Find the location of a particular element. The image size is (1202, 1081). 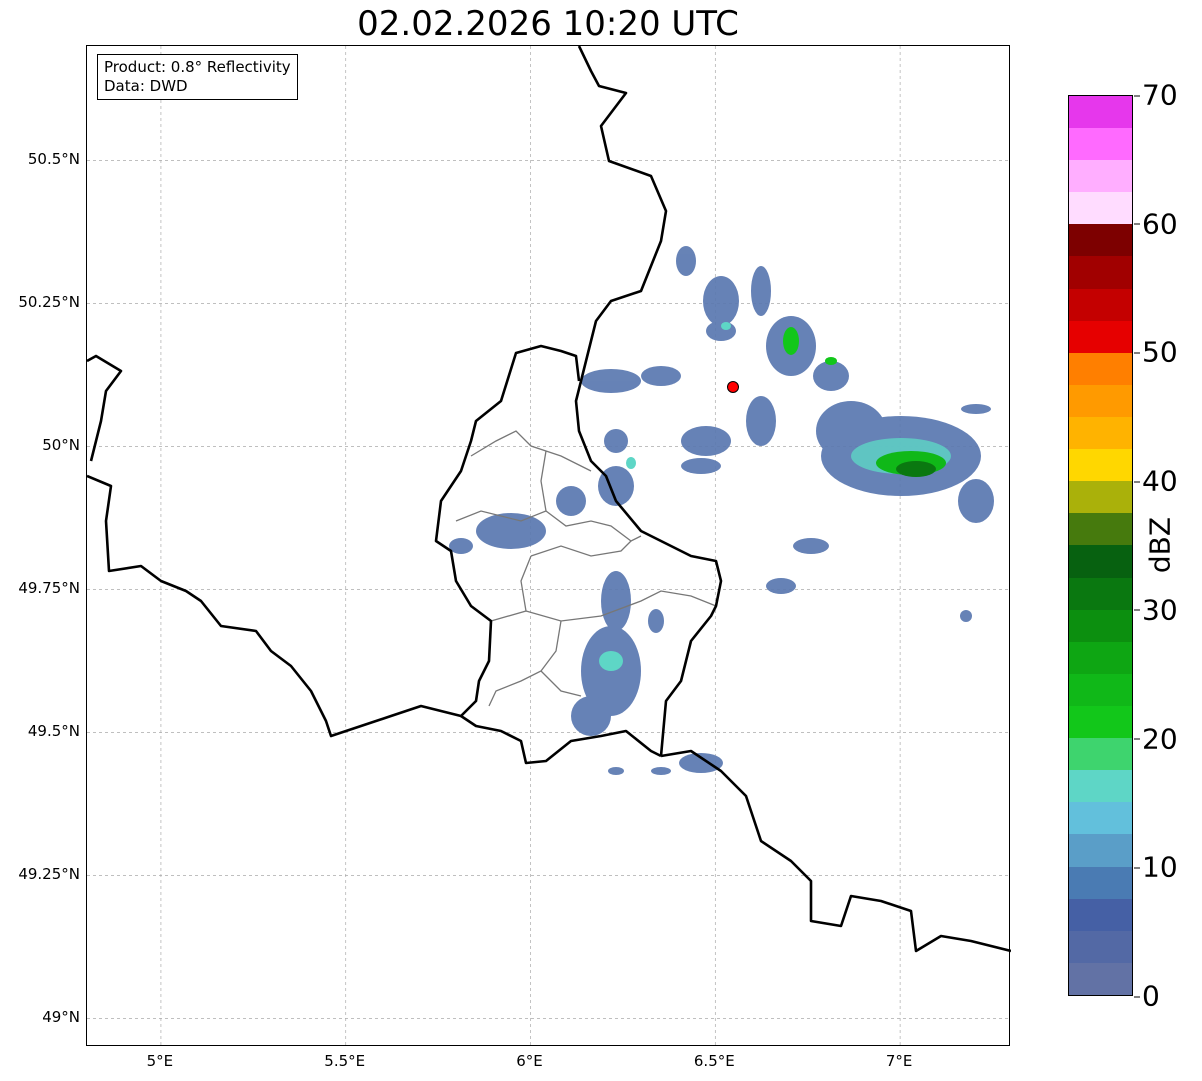

y-tick-label: 50.5°N is located at coordinates (53, 159).